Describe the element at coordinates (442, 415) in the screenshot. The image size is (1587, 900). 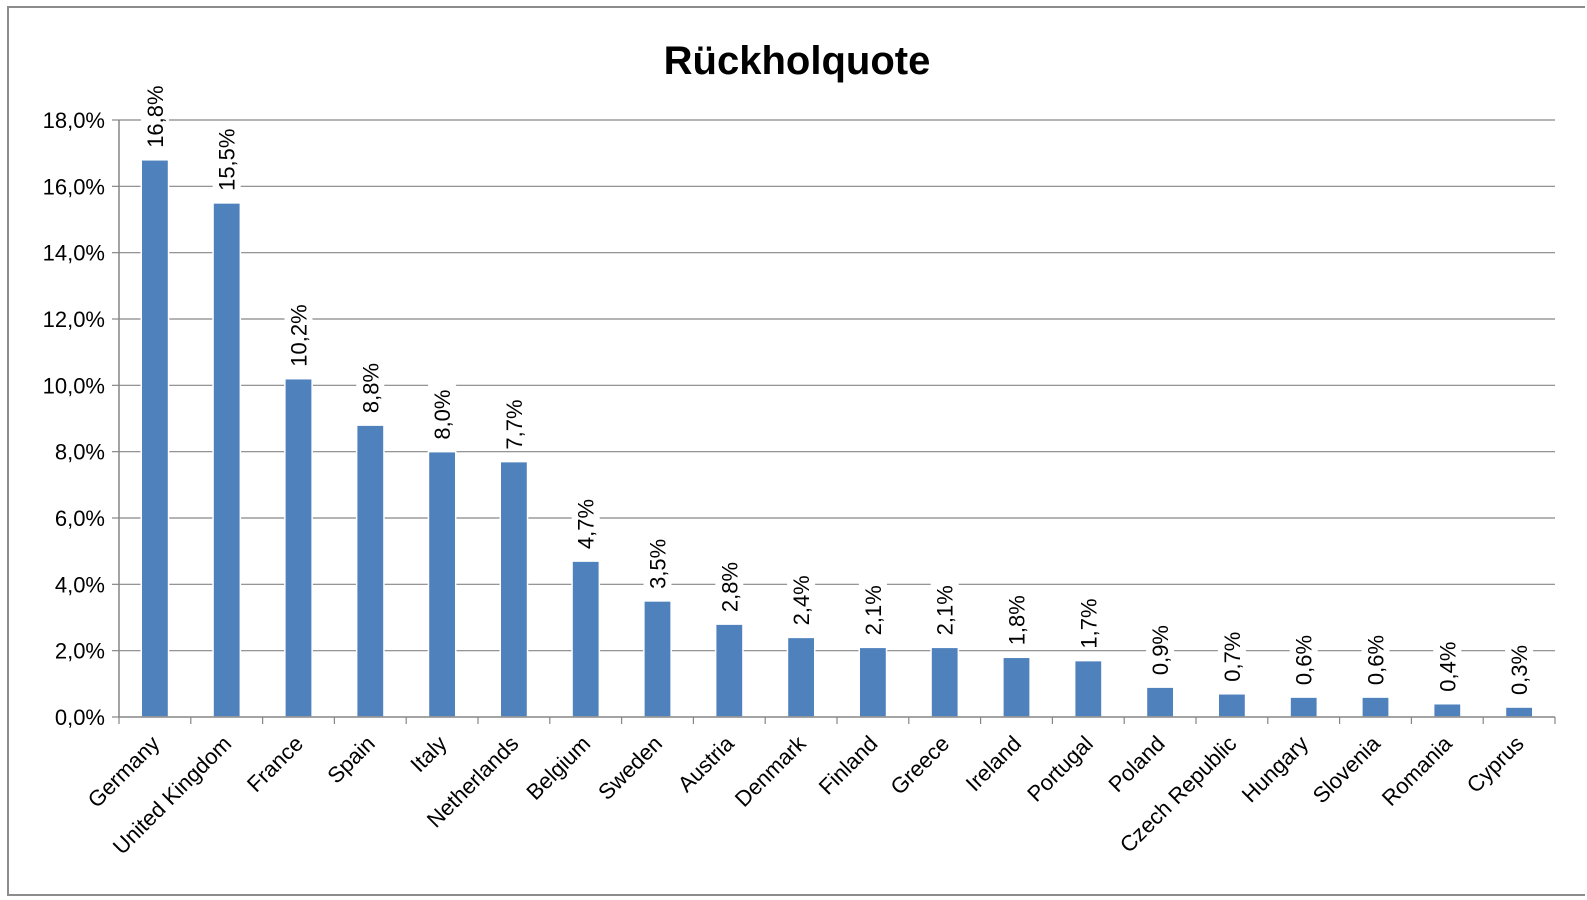
I see `data-label: 8,0%` at that location.